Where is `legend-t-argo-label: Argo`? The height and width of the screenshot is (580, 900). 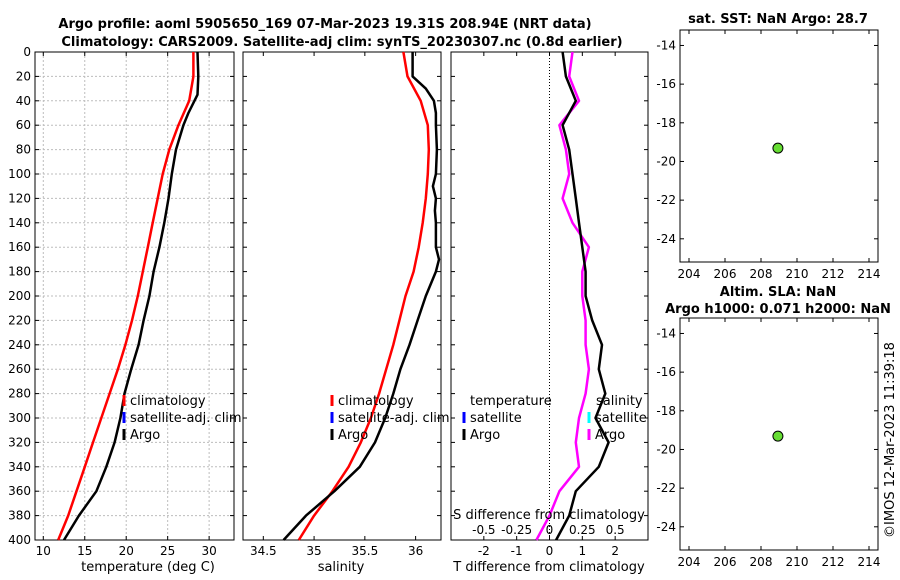 legend-t-argo-label: Argo is located at coordinates (485, 435).